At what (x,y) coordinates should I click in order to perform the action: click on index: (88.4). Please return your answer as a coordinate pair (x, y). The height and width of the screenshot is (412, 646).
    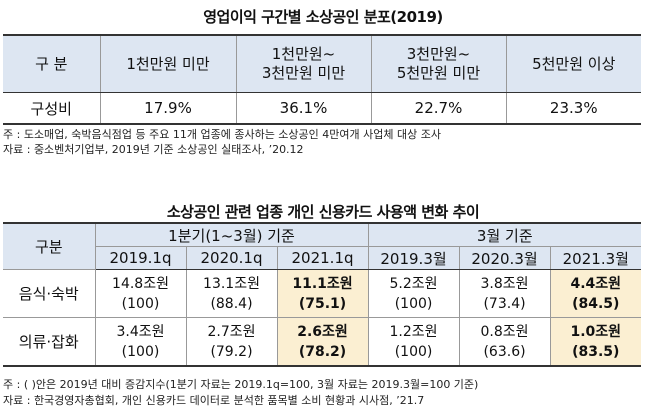
    Looking at the image, I should click on (231, 303).